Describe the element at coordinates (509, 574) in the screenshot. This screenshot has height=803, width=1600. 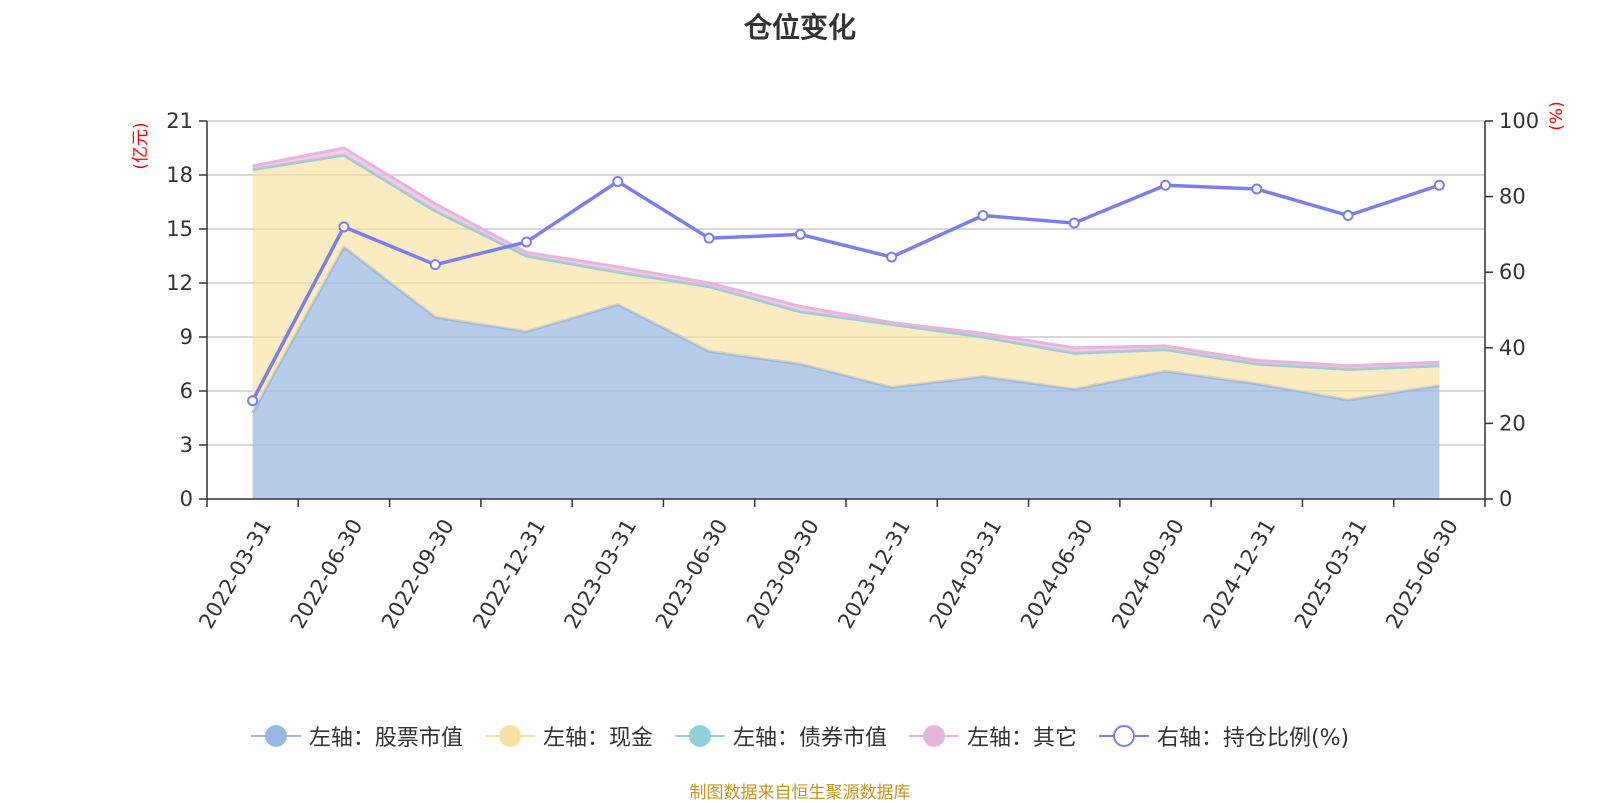
I see `x-tick-label: 2022-12-31` at that location.